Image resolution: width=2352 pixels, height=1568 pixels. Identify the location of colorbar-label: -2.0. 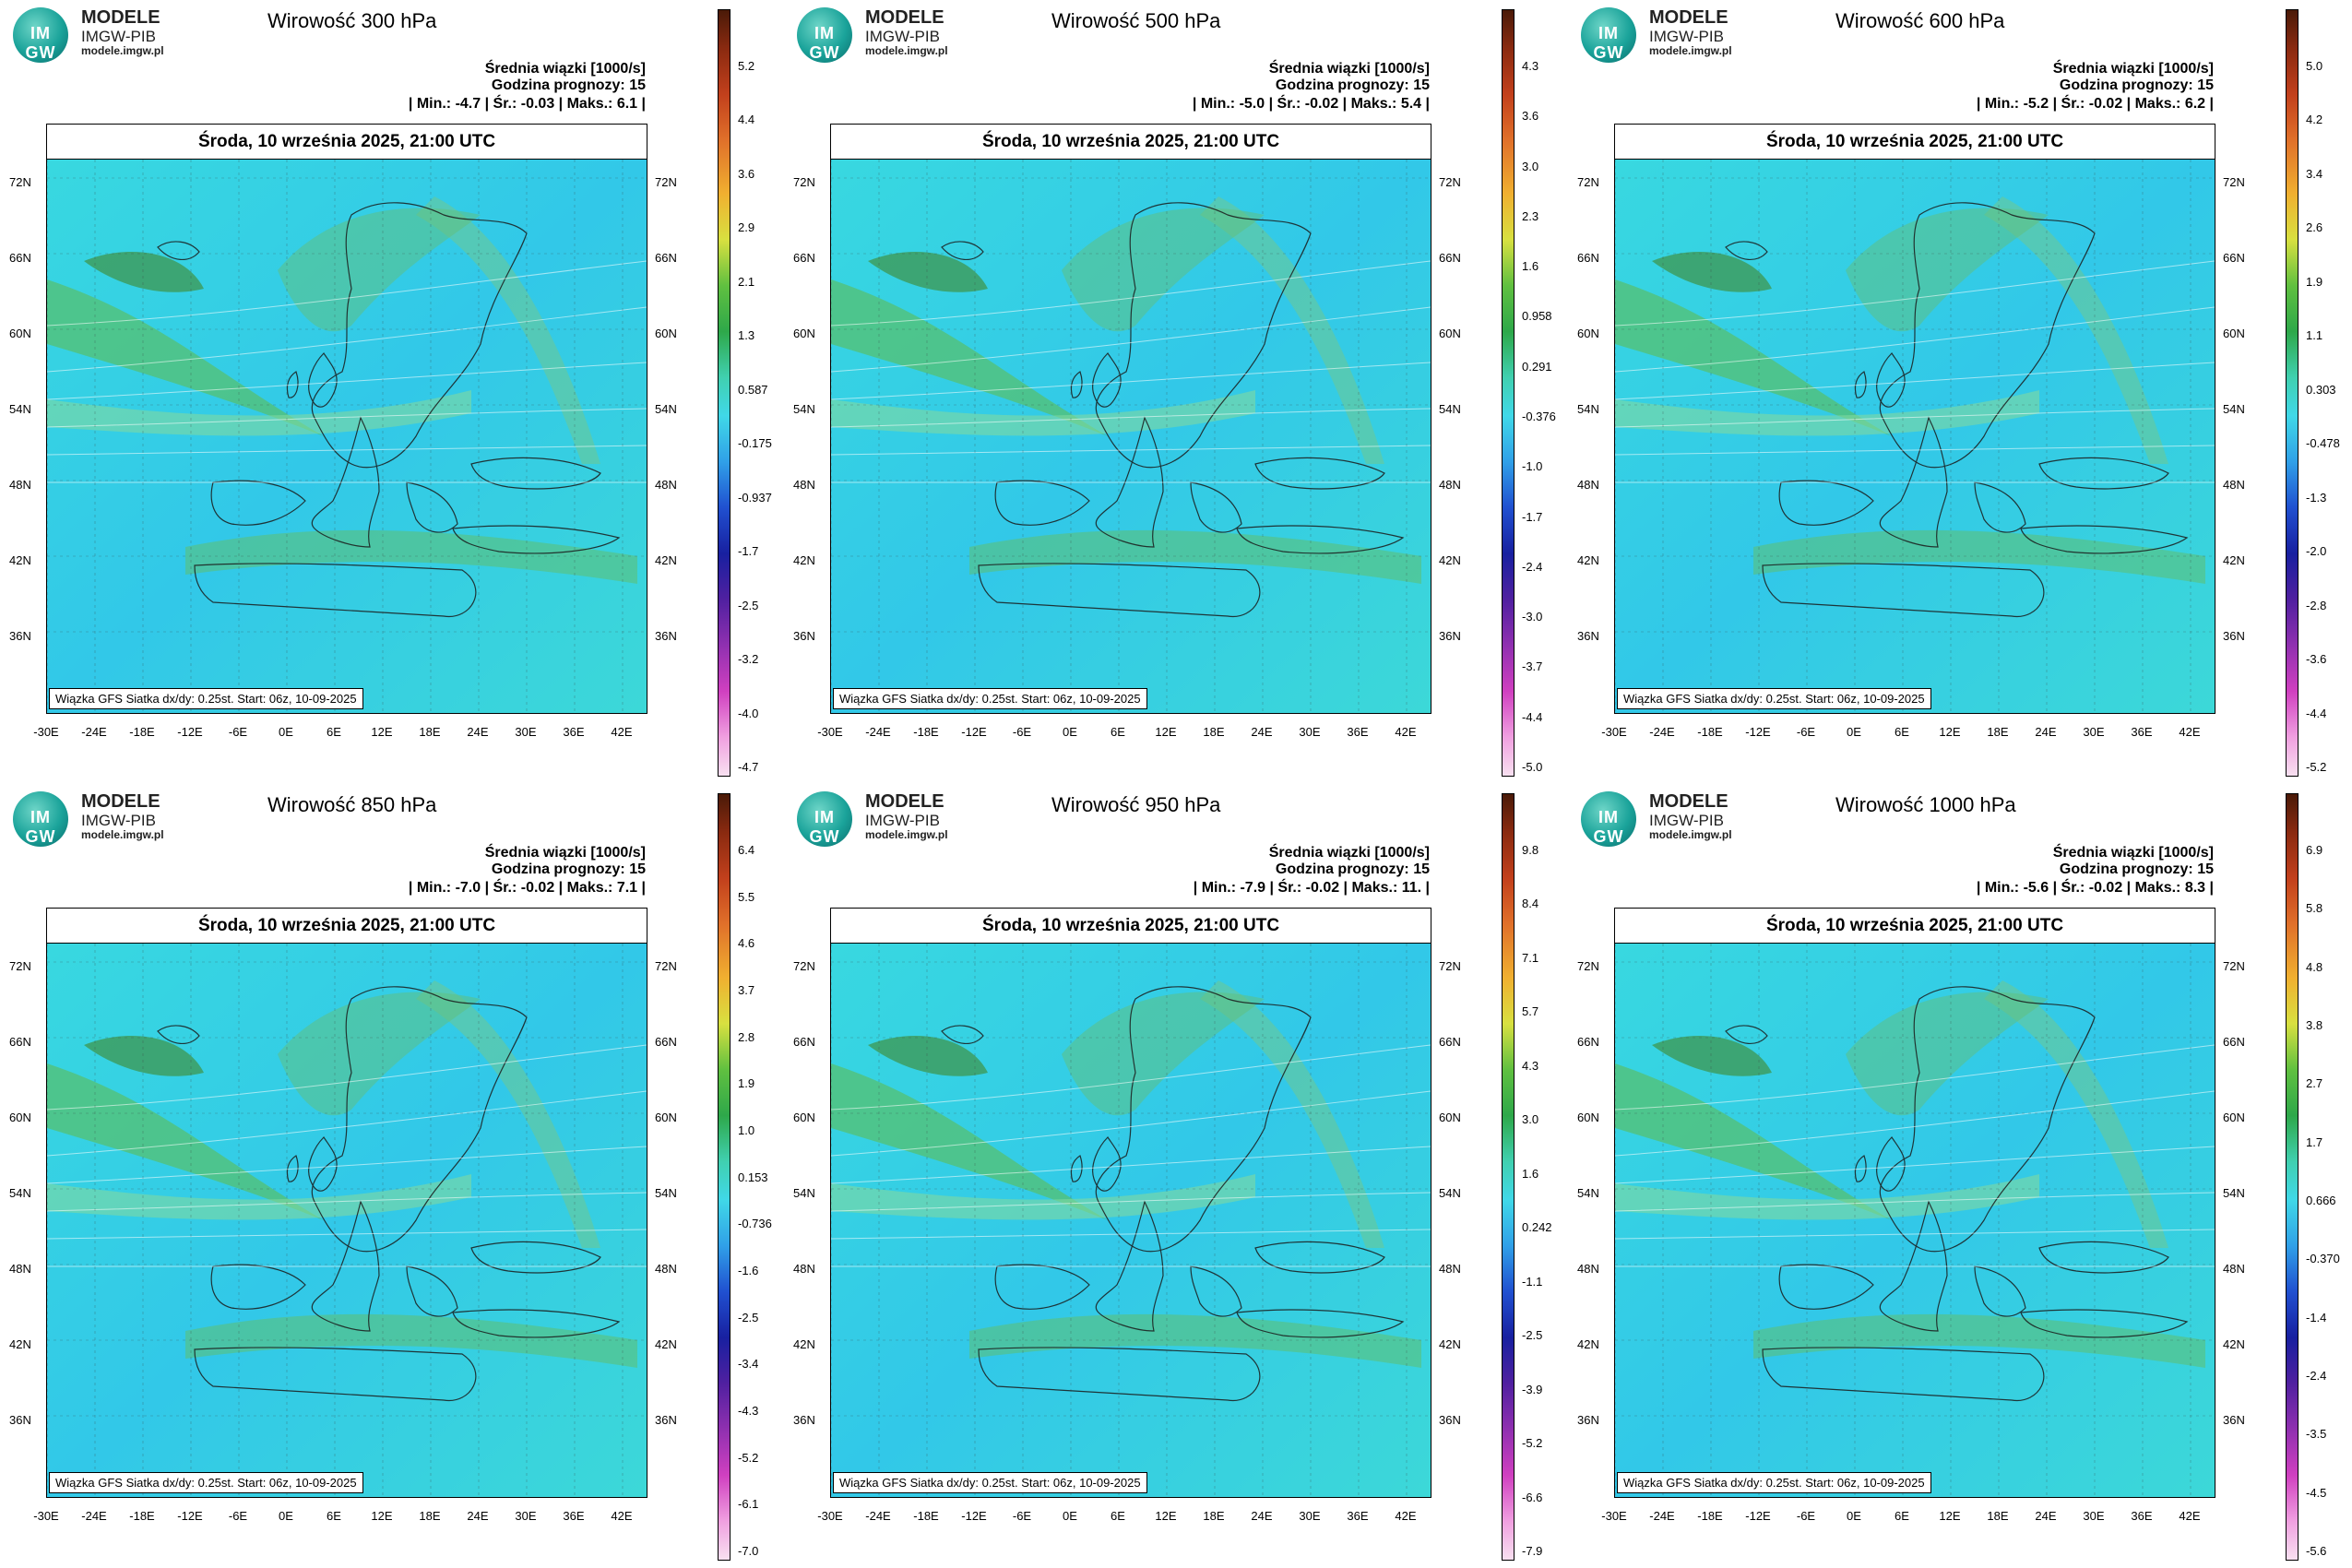
(2316, 551).